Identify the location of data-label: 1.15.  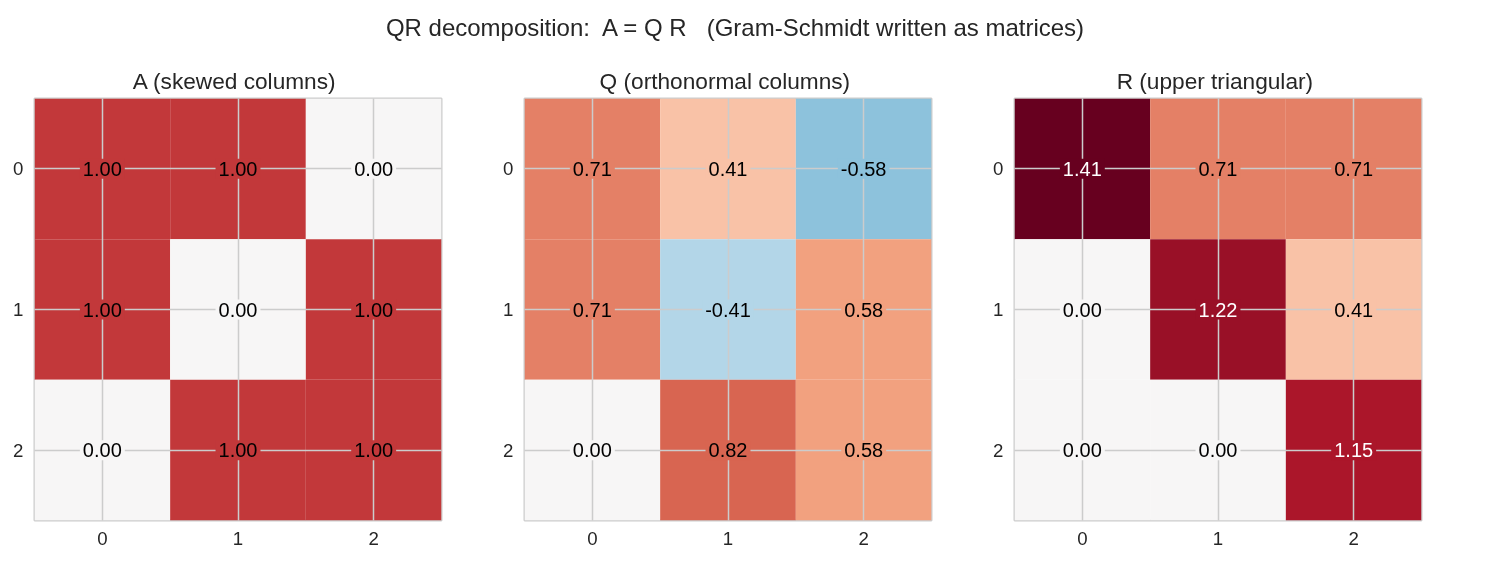
(1354, 450).